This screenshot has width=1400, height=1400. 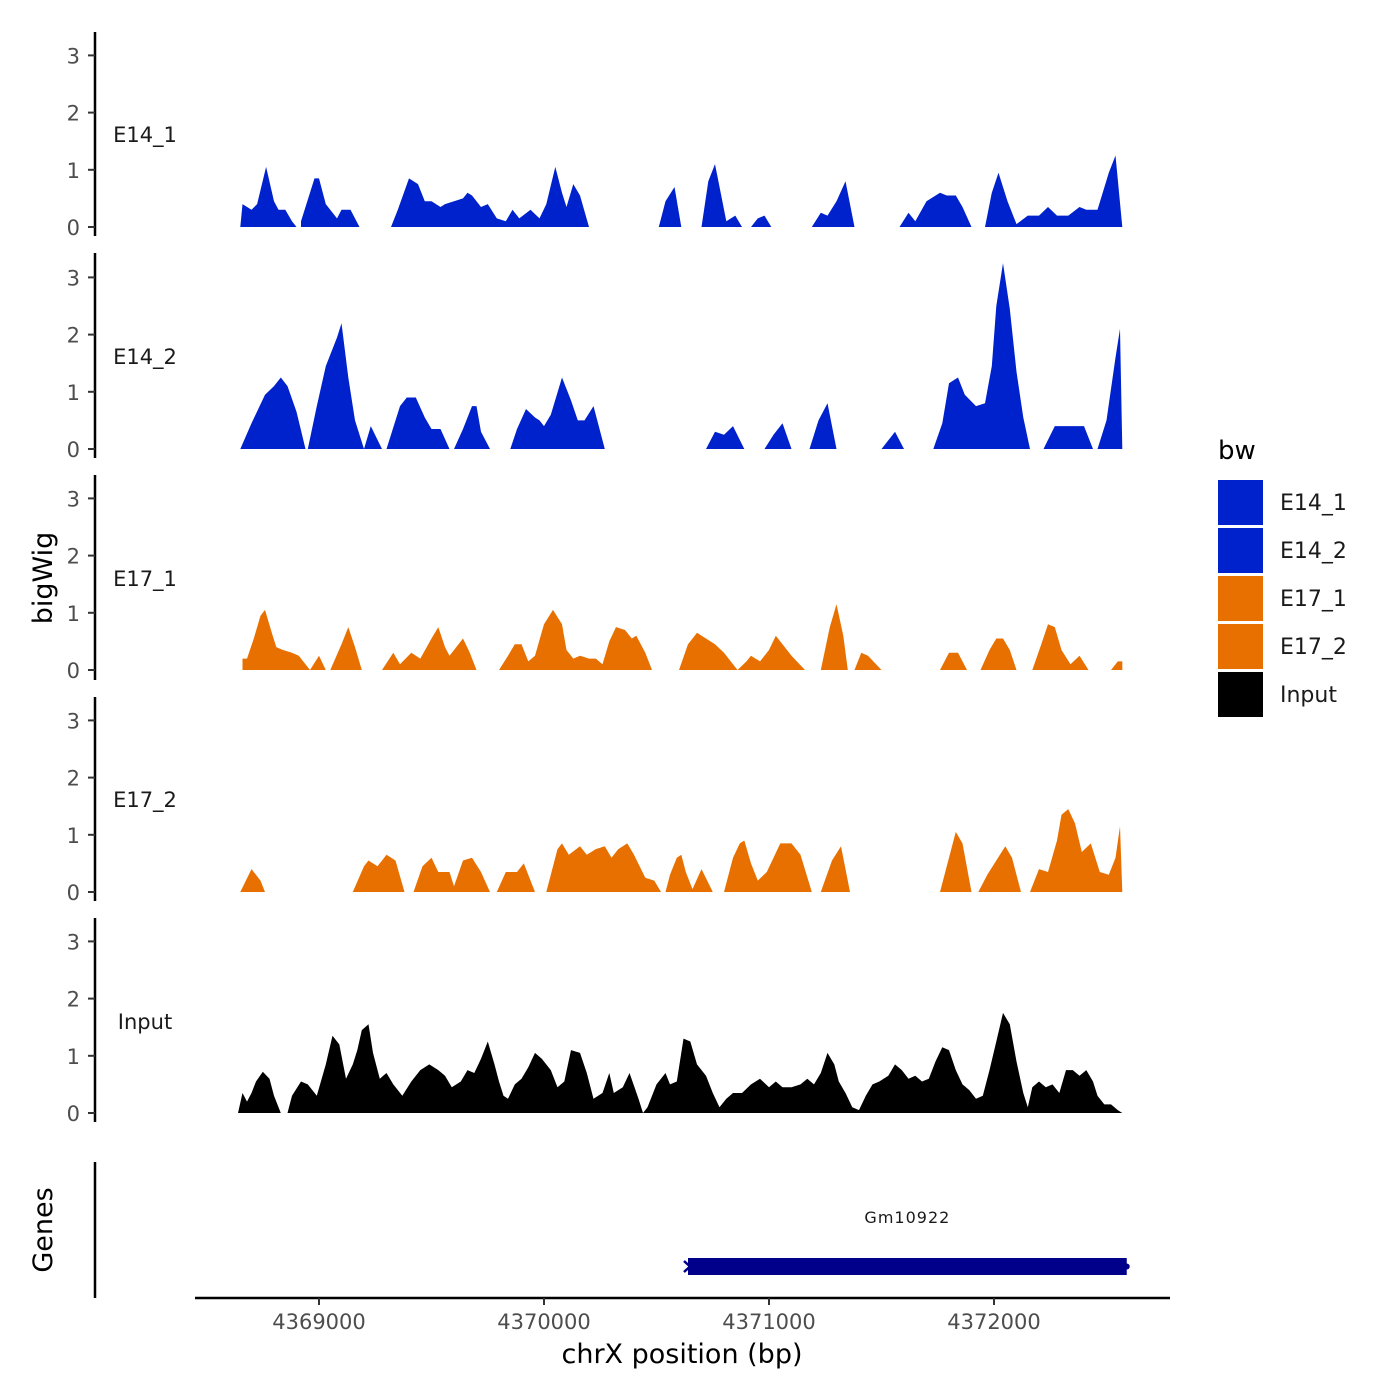 I want to click on x-tick-label: 4372000, so click(x=994, y=1322).